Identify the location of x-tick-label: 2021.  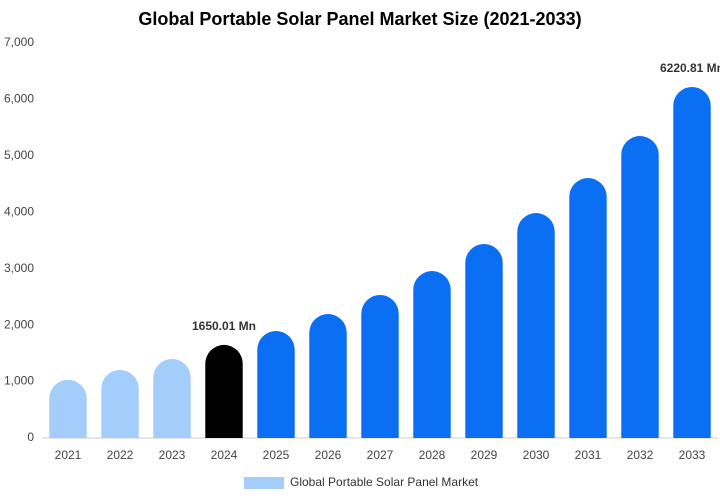
(68, 455).